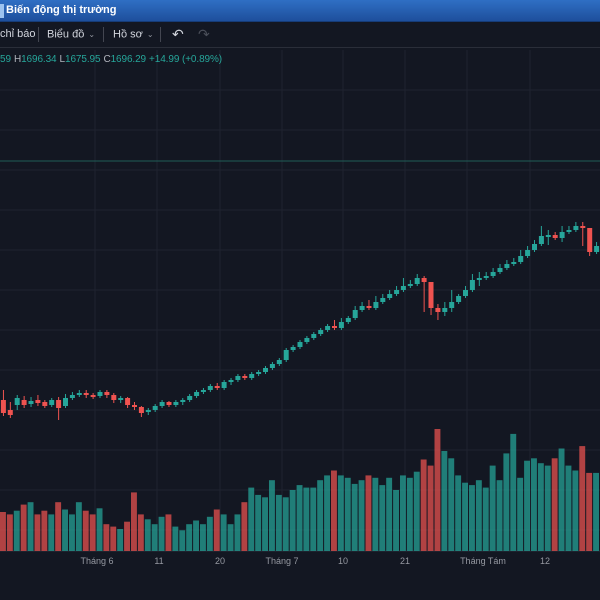 This screenshot has width=600, height=600. What do you see at coordinates (71, 34) in the screenshot?
I see `chart-menu-button: Biểu đồ ⌄` at bounding box center [71, 34].